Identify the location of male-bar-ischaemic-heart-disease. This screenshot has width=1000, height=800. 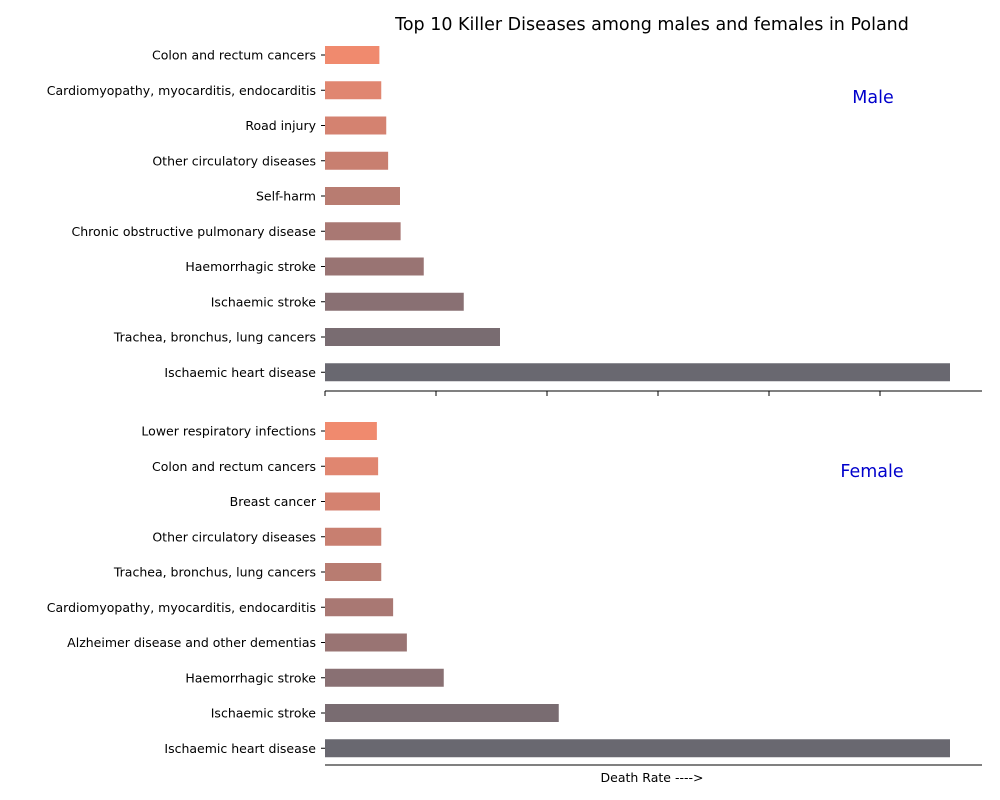
(637, 372).